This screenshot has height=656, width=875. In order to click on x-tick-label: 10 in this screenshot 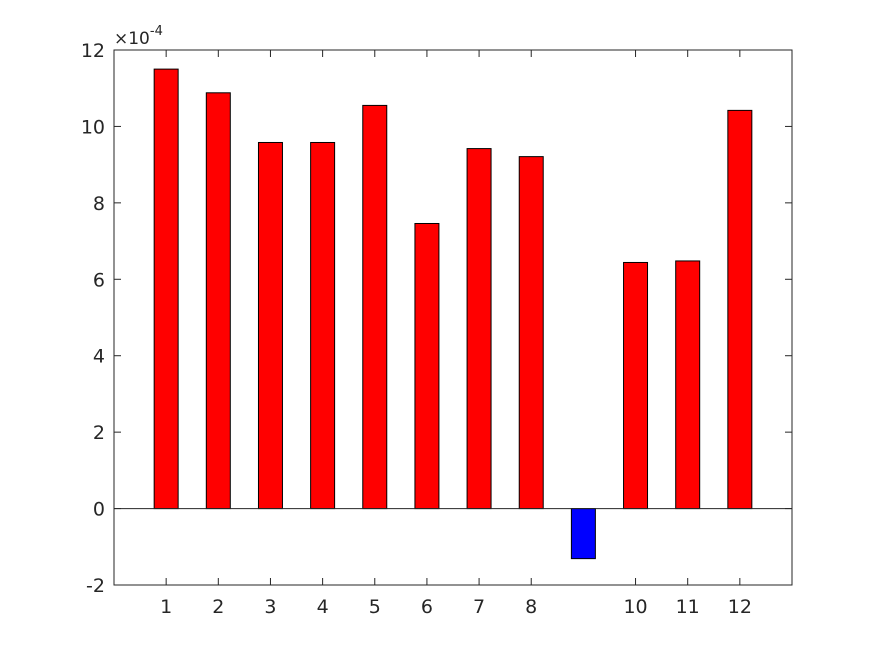, I will do `click(635, 607)`.